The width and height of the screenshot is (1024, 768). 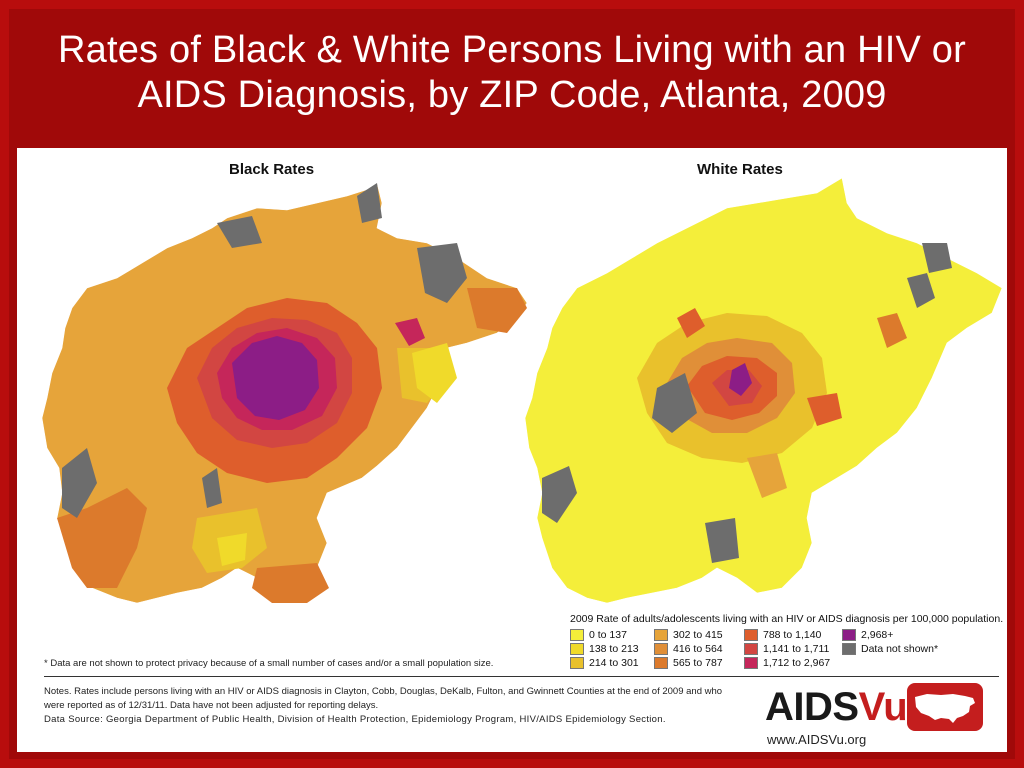 I want to click on aidsvu-logo: AIDSVu, so click(x=836, y=707).